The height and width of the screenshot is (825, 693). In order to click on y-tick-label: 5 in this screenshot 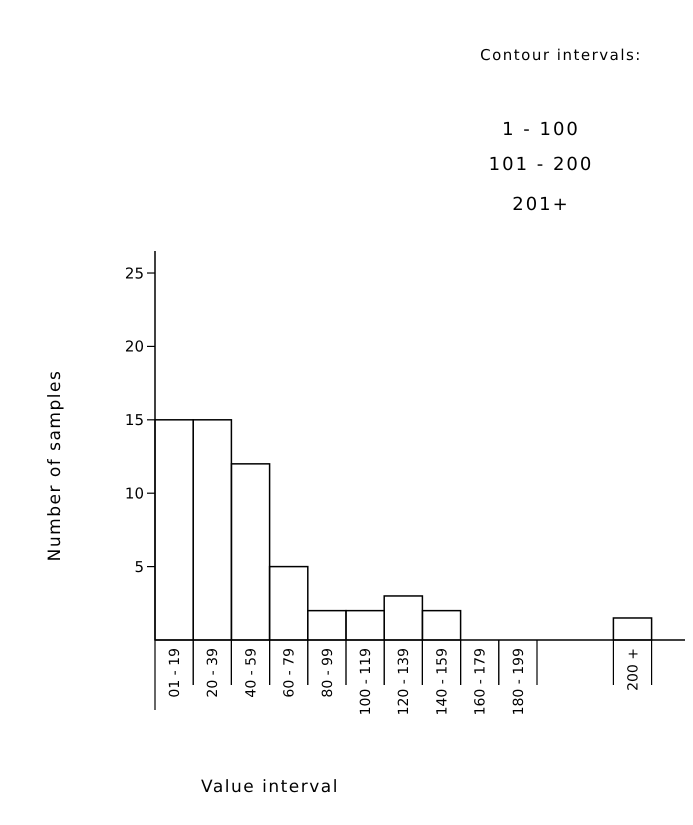, I will do `click(139, 567)`.